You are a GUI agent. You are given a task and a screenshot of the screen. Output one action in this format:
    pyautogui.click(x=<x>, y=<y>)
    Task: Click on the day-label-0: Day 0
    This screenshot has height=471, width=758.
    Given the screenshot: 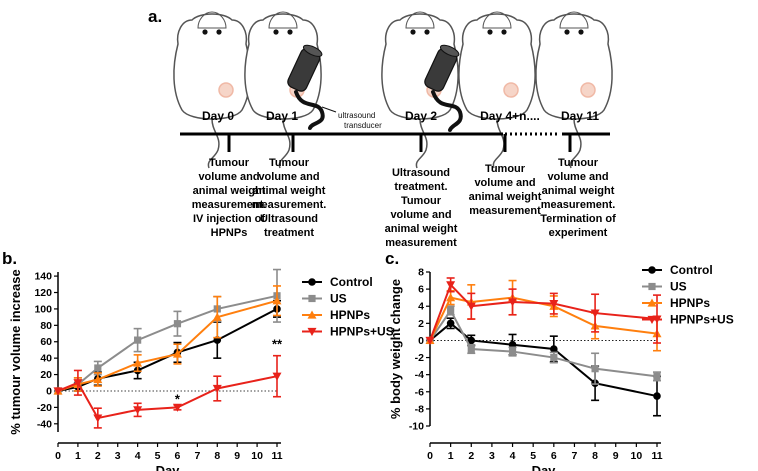 What is the action you would take?
    pyautogui.click(x=218, y=116)
    